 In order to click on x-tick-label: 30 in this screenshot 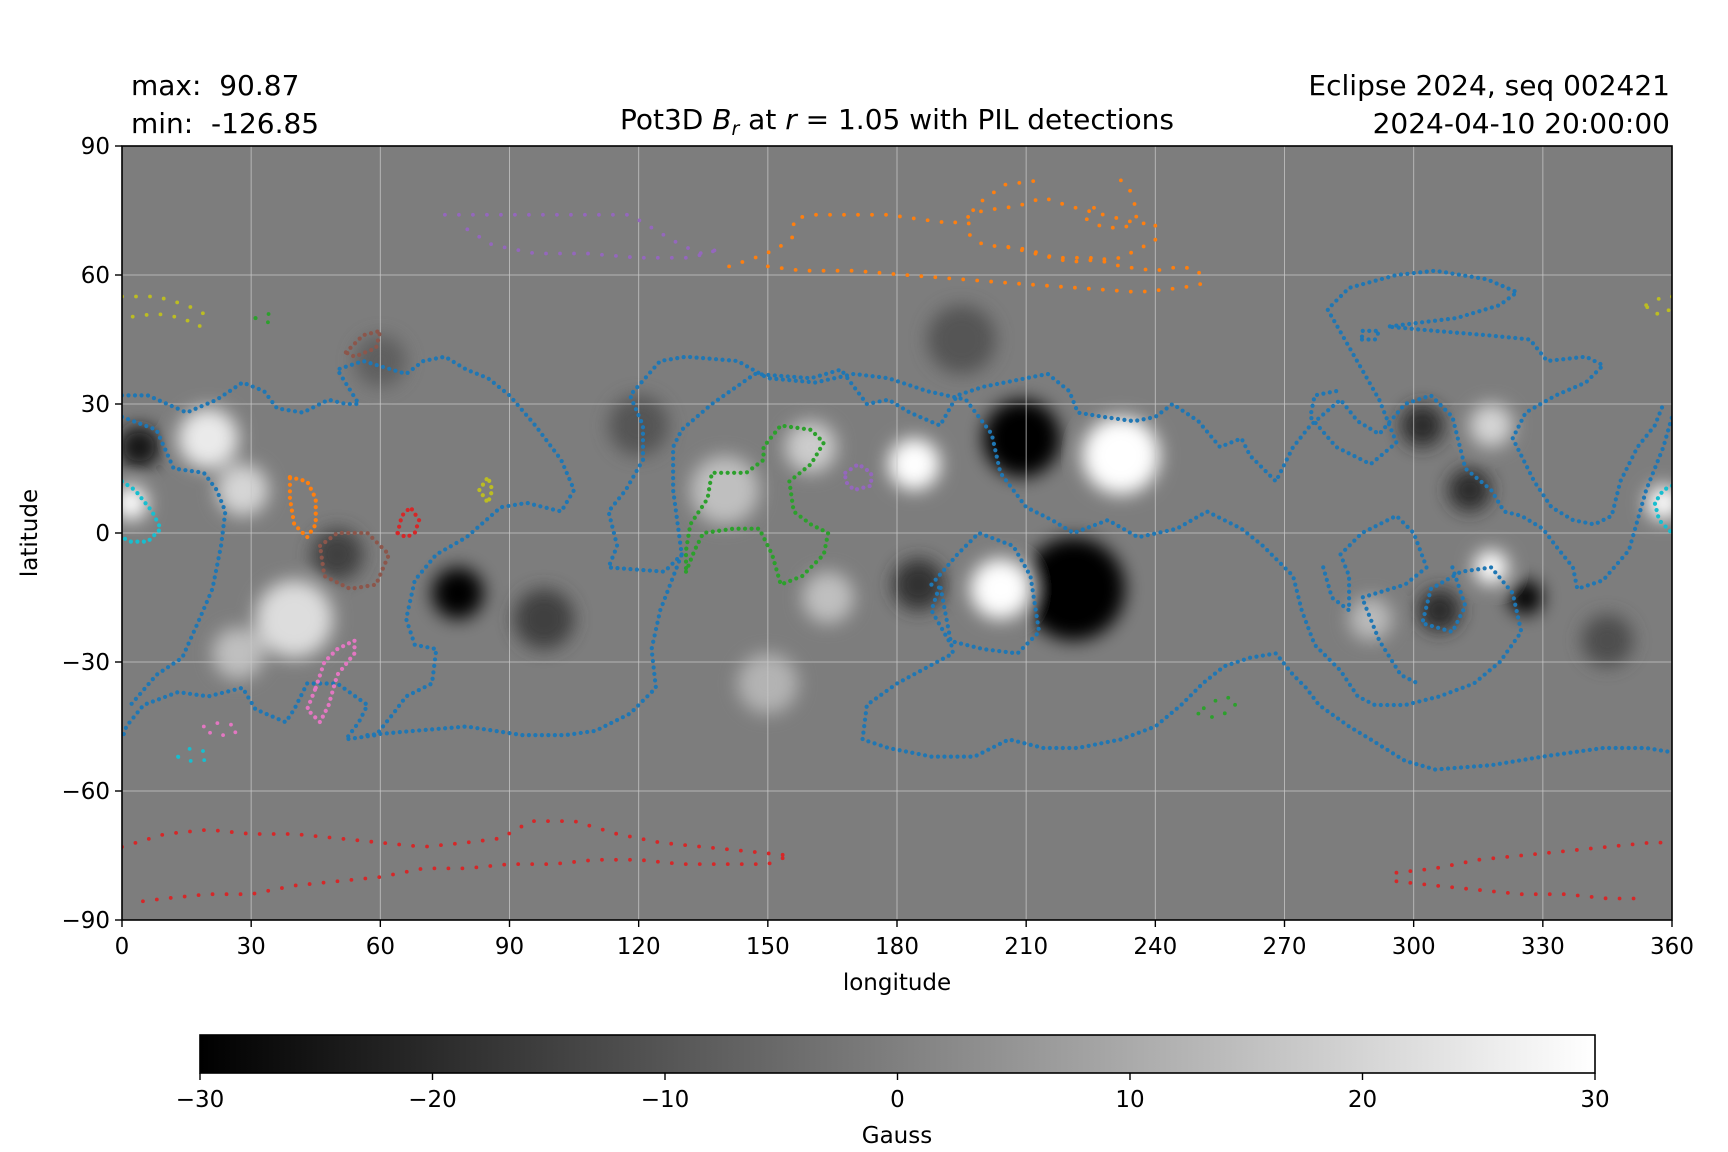, I will do `click(251, 947)`.